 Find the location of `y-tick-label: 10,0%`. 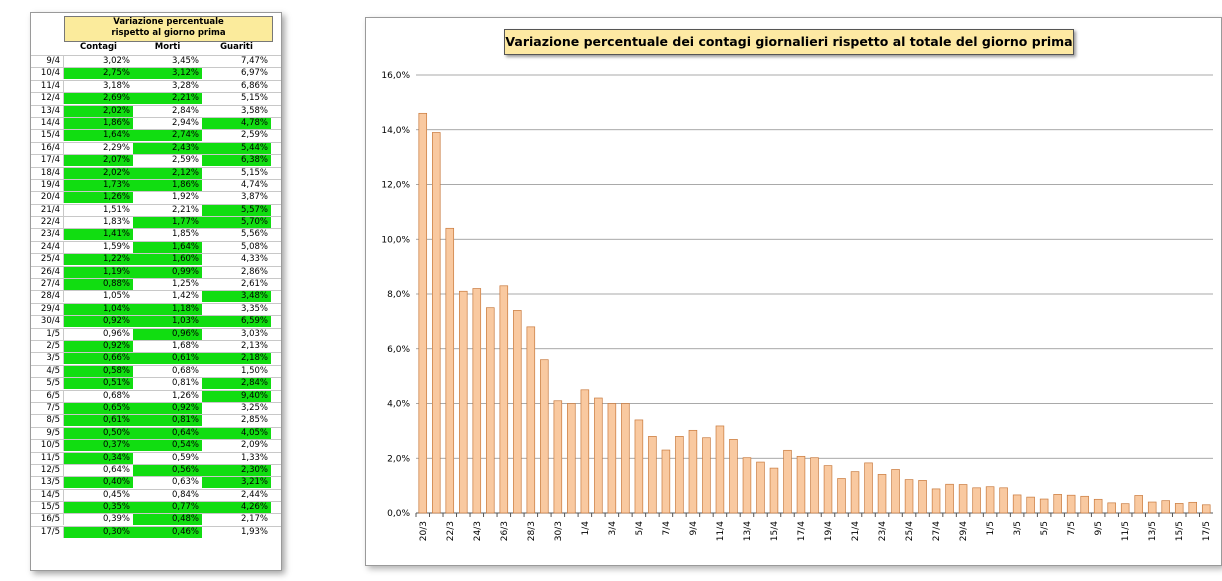

y-tick-label: 10,0% is located at coordinates (395, 240).